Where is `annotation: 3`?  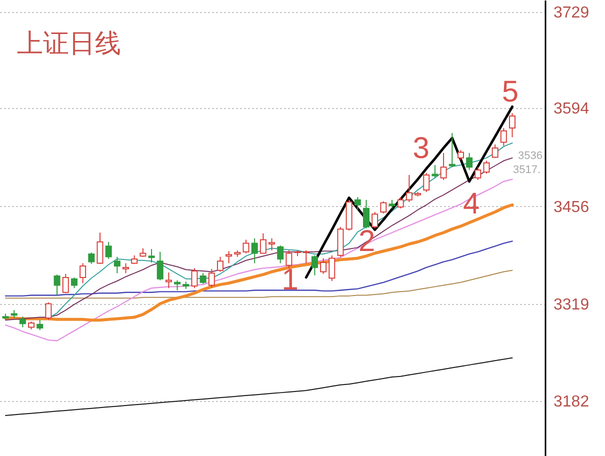
annotation: 3 is located at coordinates (421, 149).